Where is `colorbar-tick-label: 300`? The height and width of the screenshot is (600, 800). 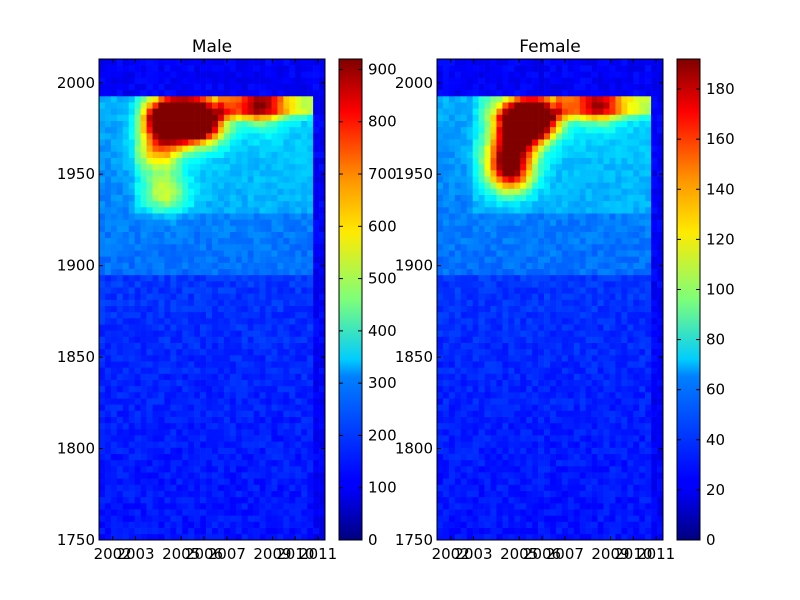
colorbar-tick-label: 300 is located at coordinates (382, 383).